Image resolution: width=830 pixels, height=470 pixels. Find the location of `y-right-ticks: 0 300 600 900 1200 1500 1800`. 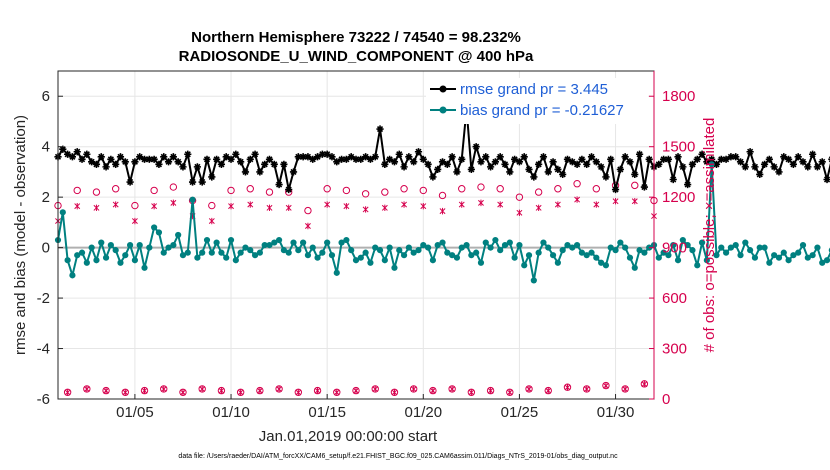

y-right-ticks: 0 300 600 900 1200 1500 1800 is located at coordinates (672, 248).